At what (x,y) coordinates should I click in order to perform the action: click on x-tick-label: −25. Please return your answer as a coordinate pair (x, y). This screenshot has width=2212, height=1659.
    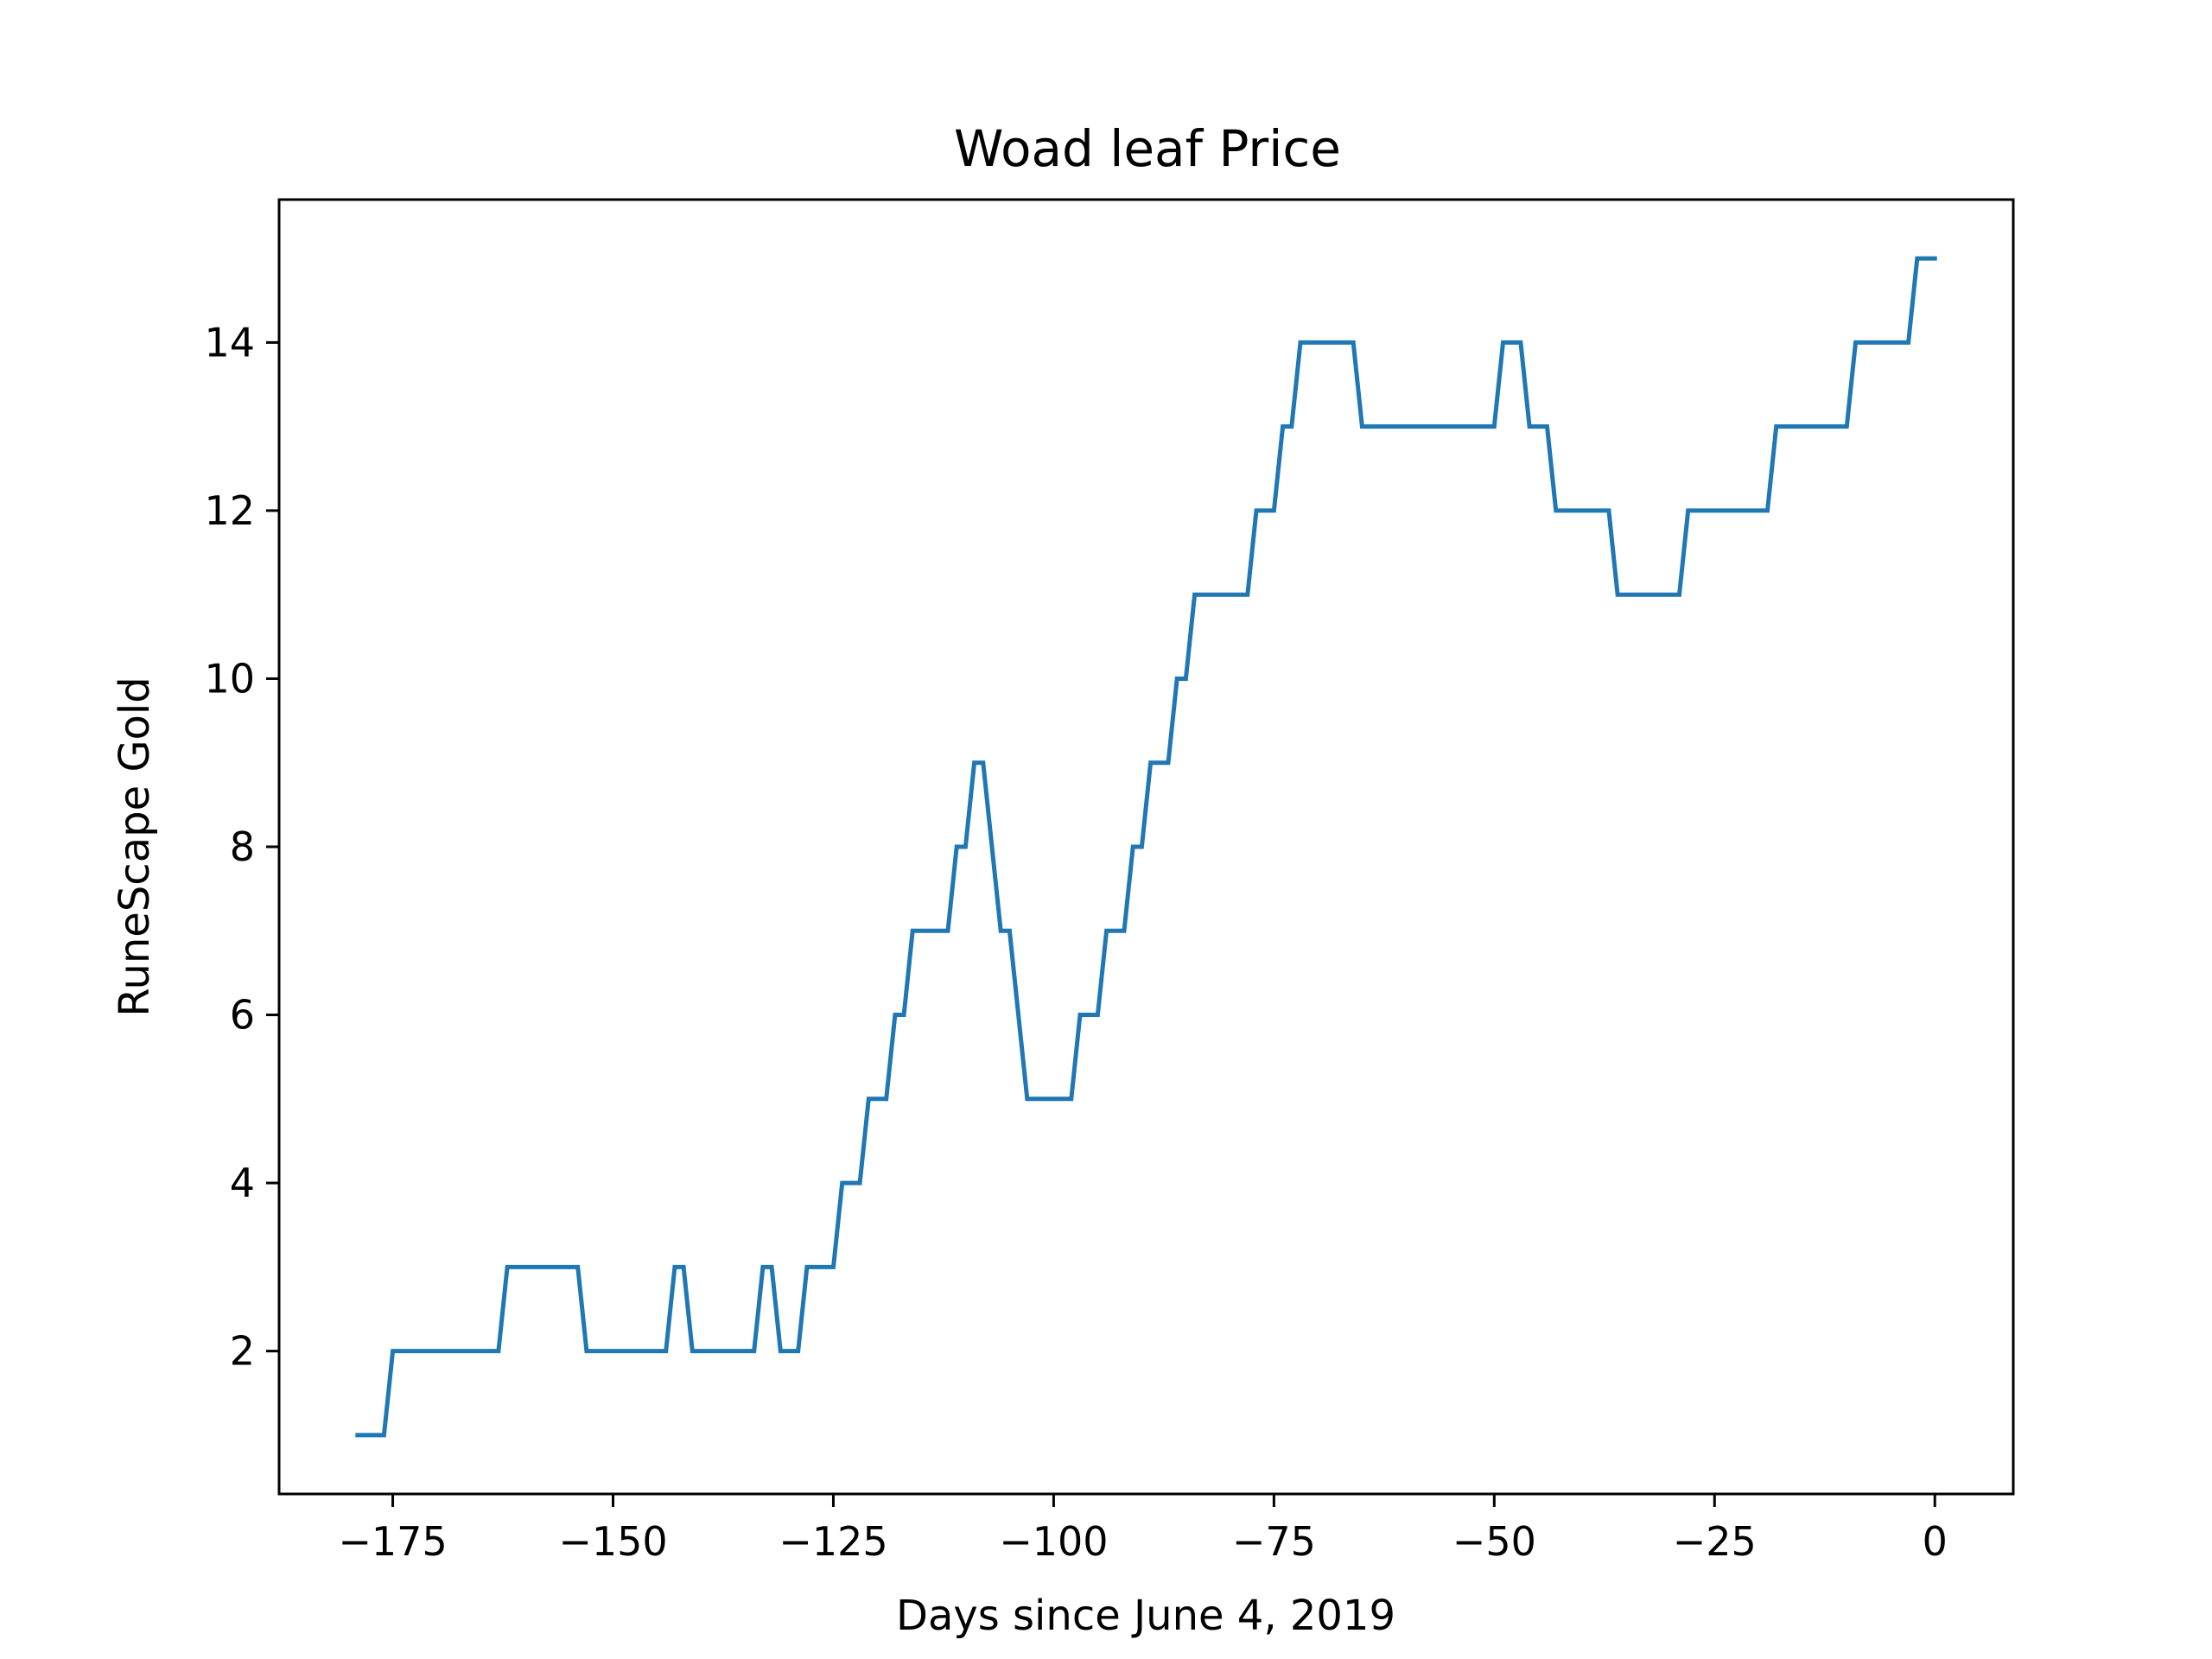
    Looking at the image, I should click on (1715, 1541).